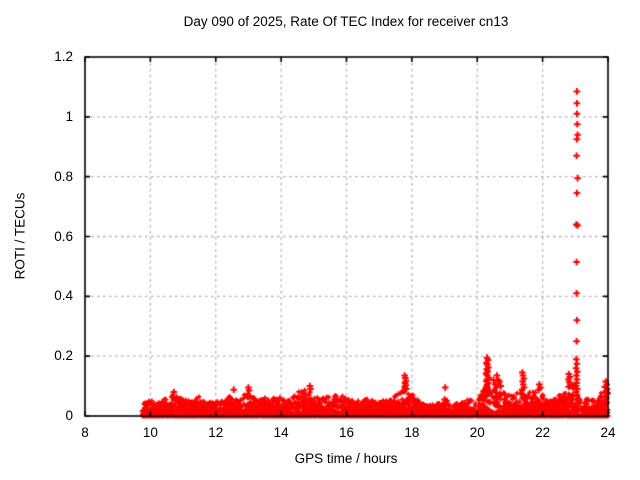 This screenshot has height=480, width=640. What do you see at coordinates (85, 432) in the screenshot?
I see `x-tick-label: 8` at bounding box center [85, 432].